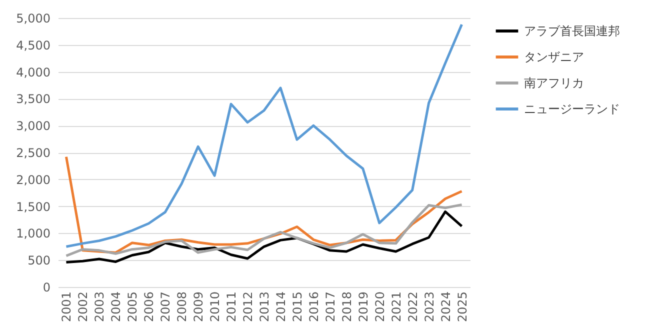 The width and height of the screenshot is (650, 333). Describe the element at coordinates (199, 307) in the screenshot. I see `x-tick-label: 2009` at that location.